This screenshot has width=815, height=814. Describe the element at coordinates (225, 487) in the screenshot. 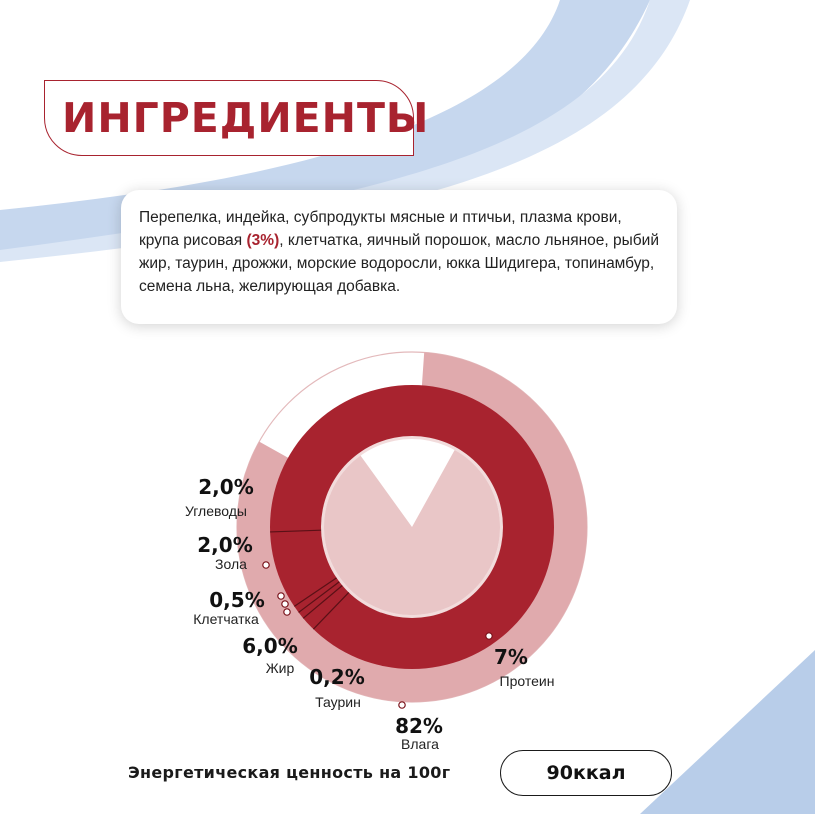

I see `slice-3-value-label: 2,0%` at that location.